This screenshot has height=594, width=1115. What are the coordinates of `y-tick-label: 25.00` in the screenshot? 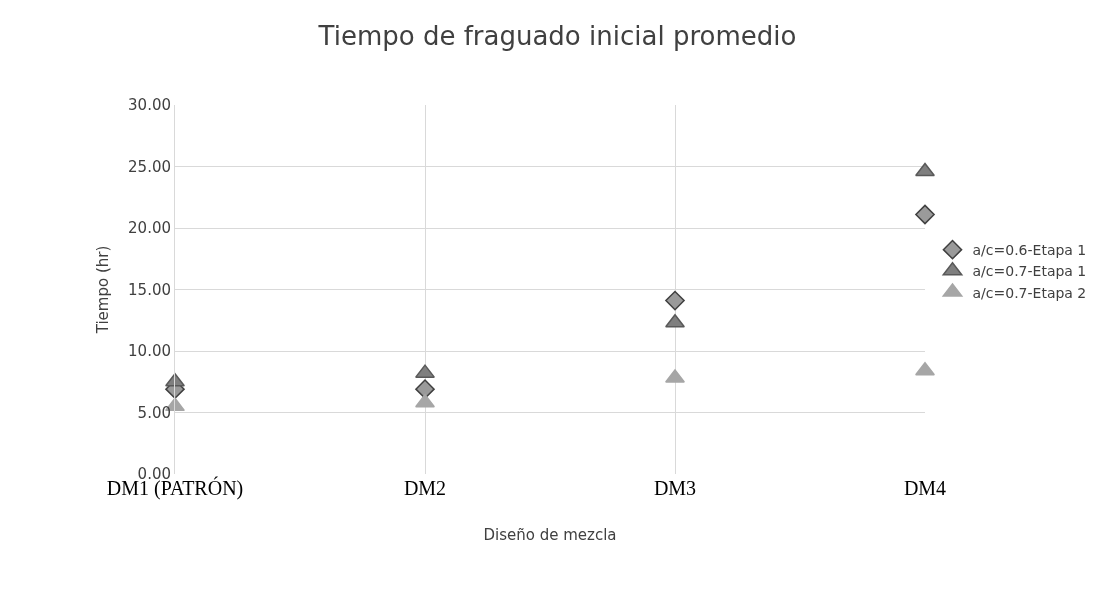 It's located at (149, 166).